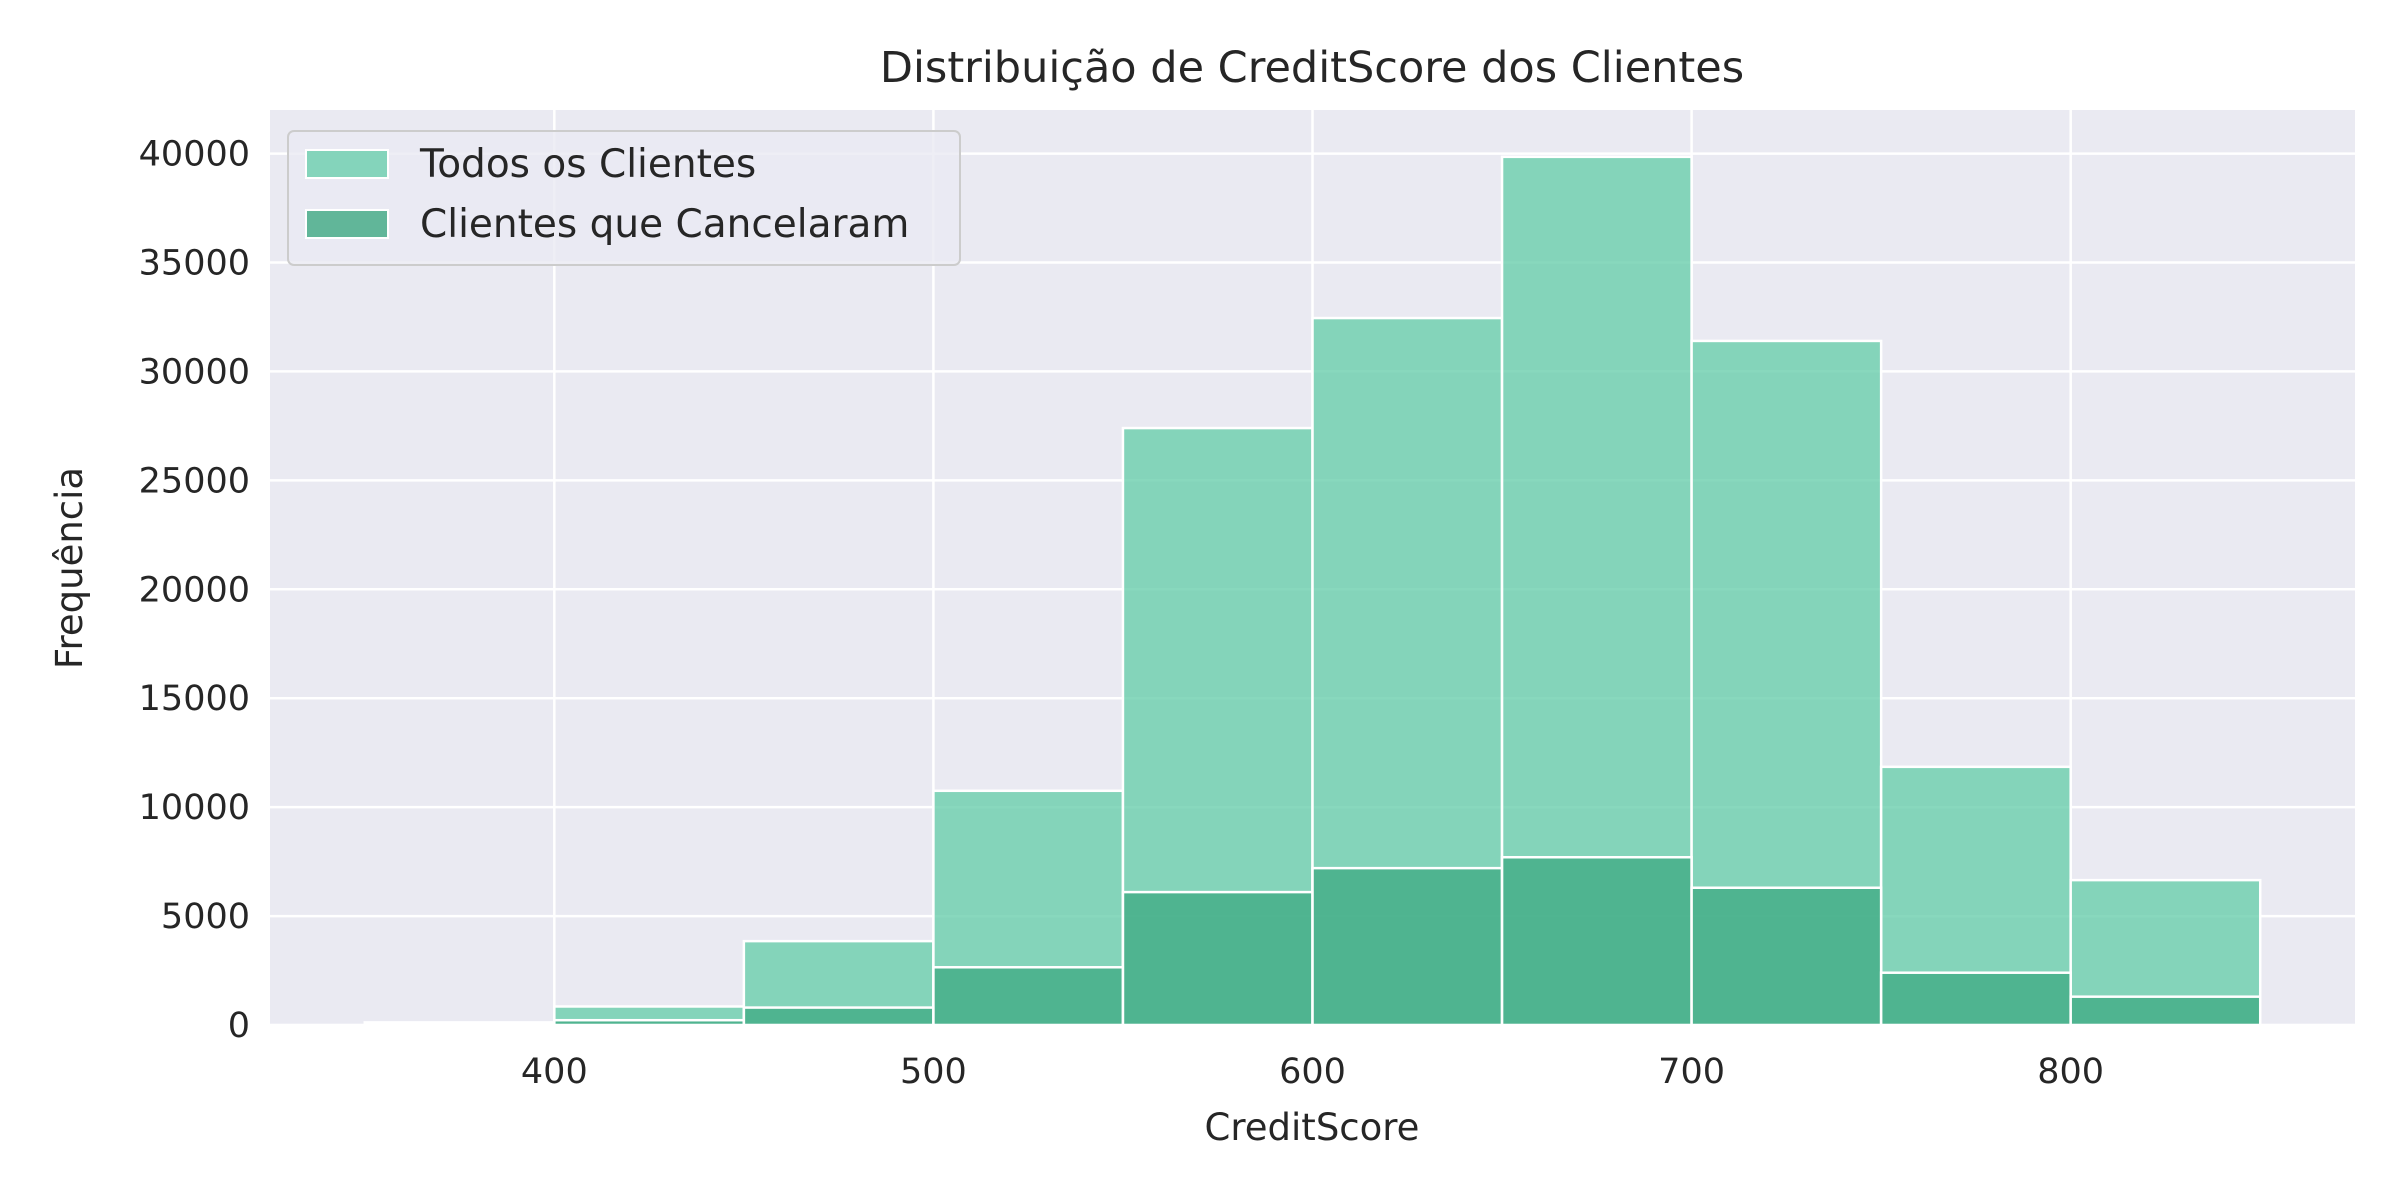 Image resolution: width=2400 pixels, height=1200 pixels. I want to click on legend-swatch-todos, so click(347, 164).